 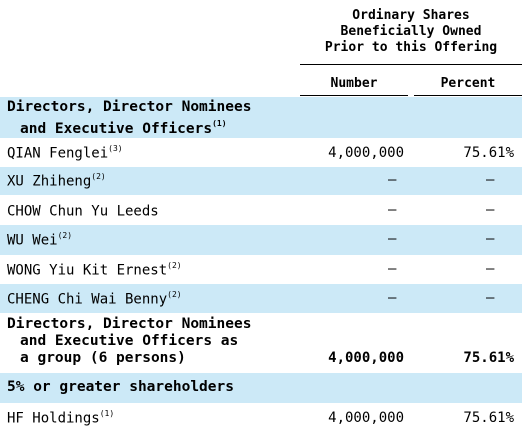 What do you see at coordinates (366, 153) in the screenshot?
I see `shares-number: 4,000,000` at bounding box center [366, 153].